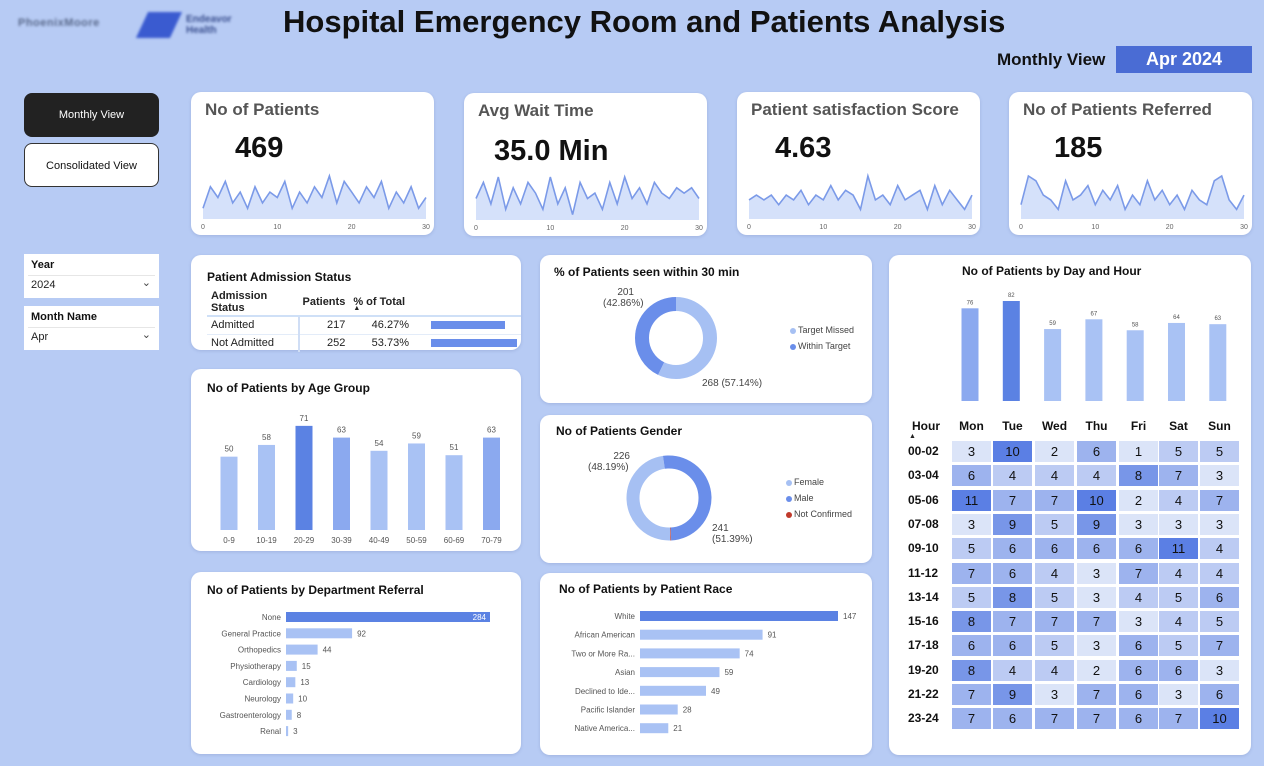  Describe the element at coordinates (926, 426) in the screenshot. I see `heatmap-hour-header: Hour` at that location.